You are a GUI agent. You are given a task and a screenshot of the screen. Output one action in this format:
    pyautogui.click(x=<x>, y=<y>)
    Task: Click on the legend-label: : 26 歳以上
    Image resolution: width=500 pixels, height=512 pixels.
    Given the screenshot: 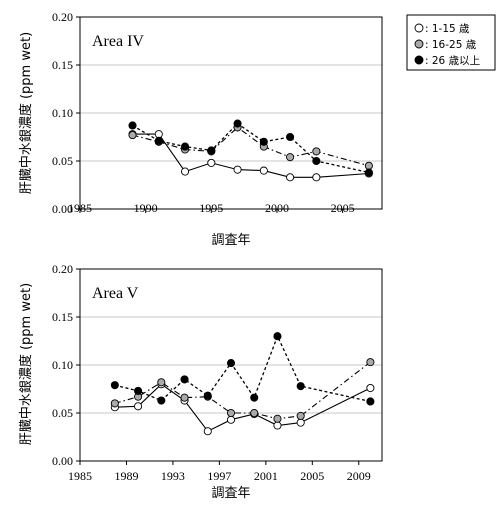 What is the action you would take?
    pyautogui.click(x=452, y=61)
    